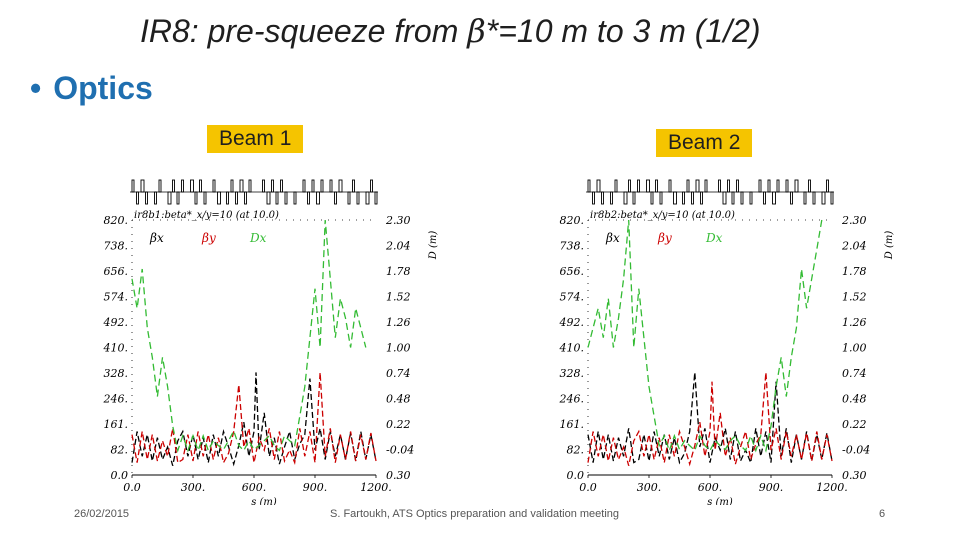  I want to click on y-tick-right: 0.30, so click(854, 475).